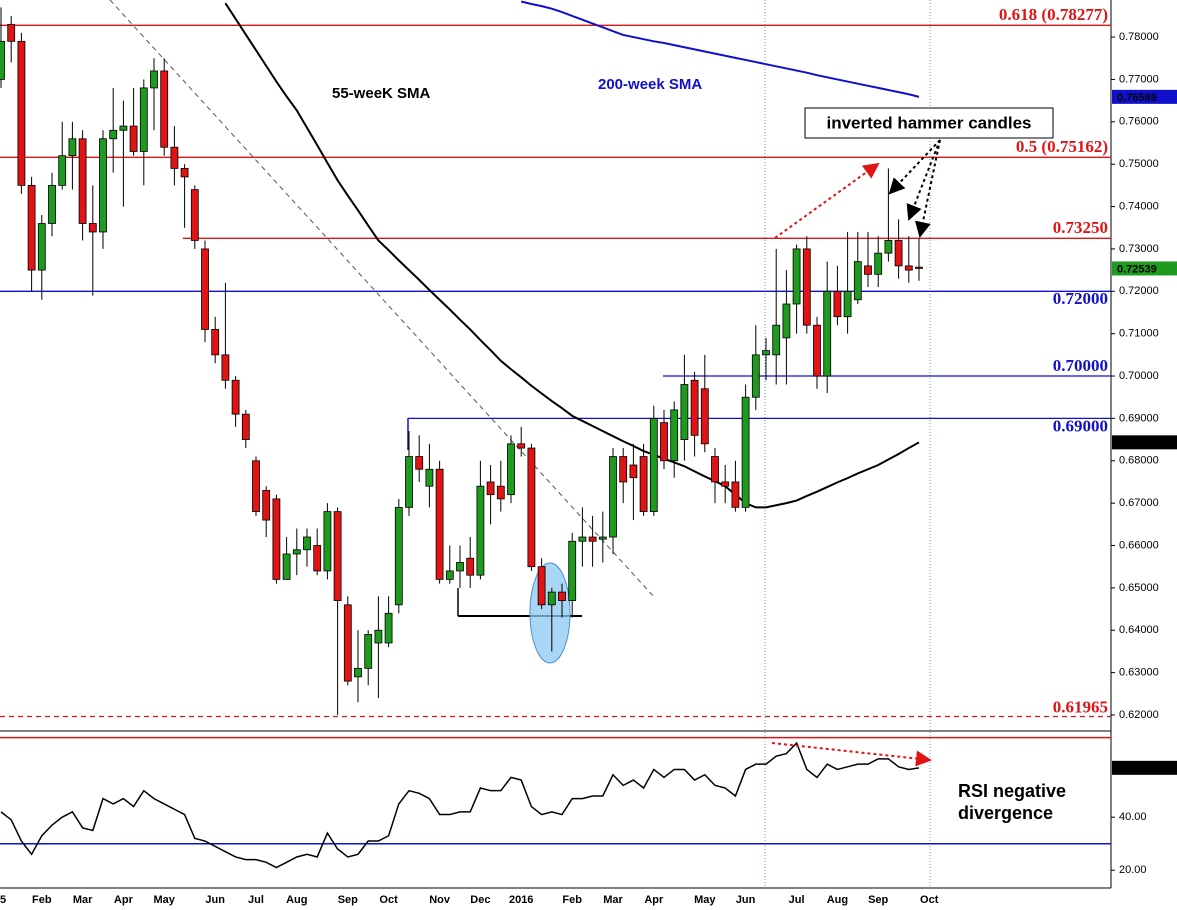  What do you see at coordinates (613, 900) in the screenshot?
I see `x-tick-label: Mar` at bounding box center [613, 900].